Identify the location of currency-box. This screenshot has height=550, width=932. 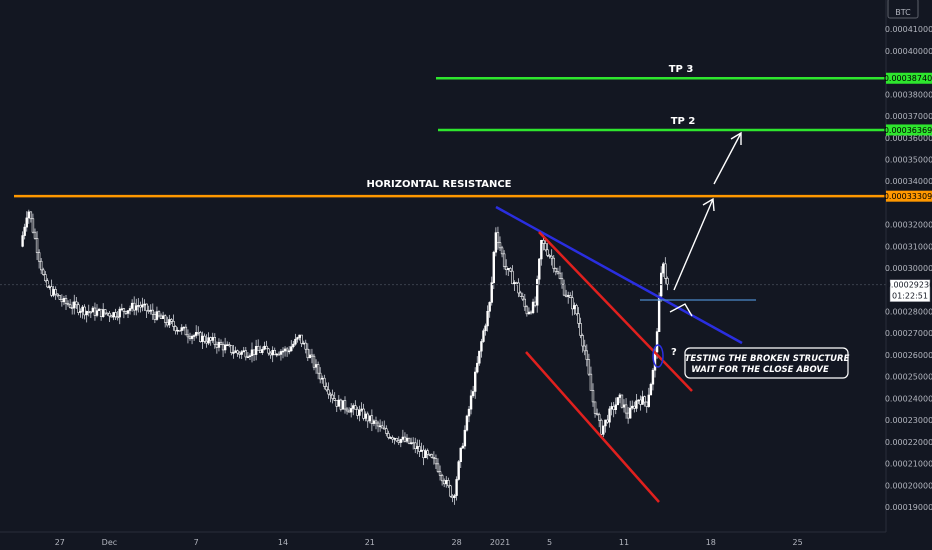
(903, 9).